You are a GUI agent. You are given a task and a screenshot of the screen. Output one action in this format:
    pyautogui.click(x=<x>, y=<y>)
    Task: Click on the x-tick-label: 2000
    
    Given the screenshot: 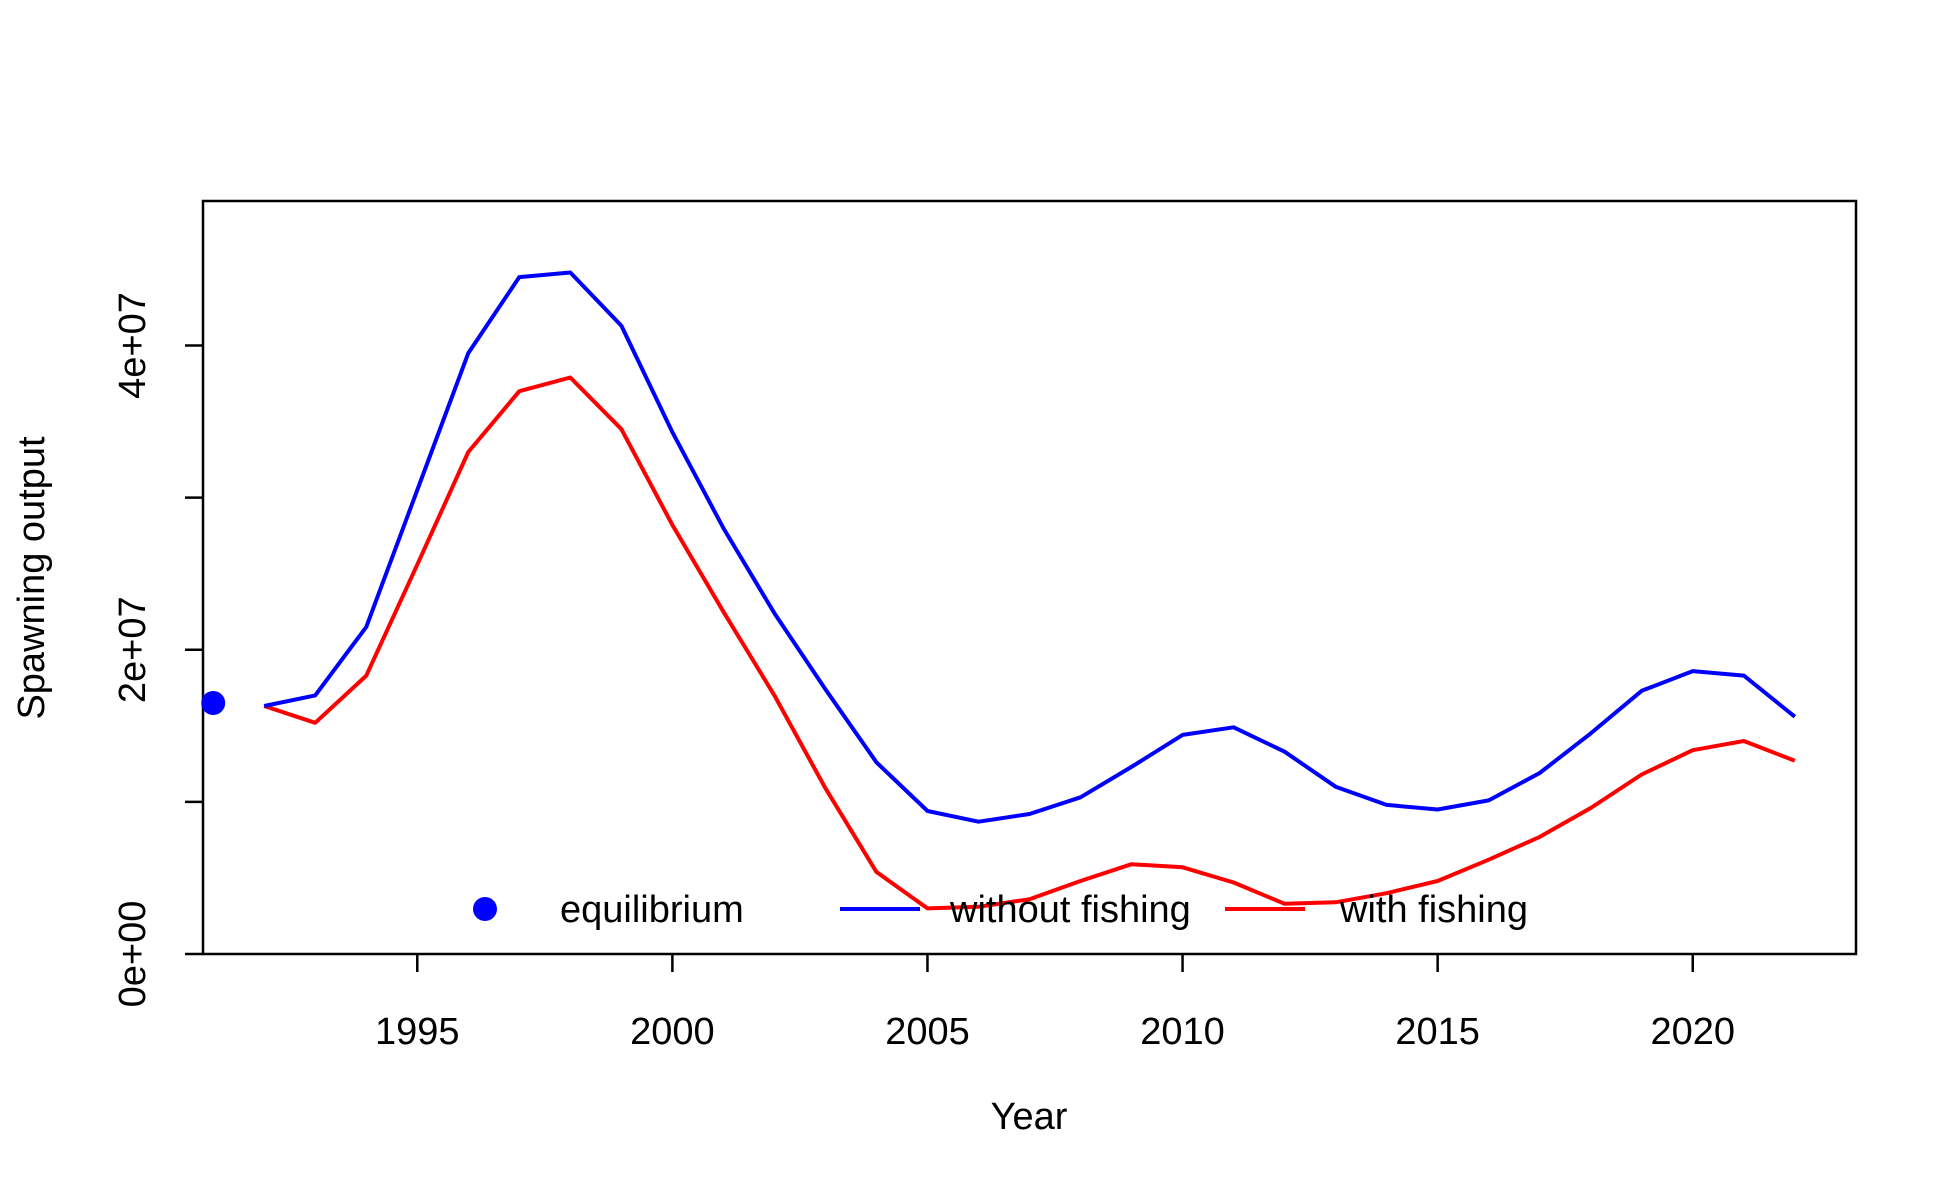 What is the action you would take?
    pyautogui.click(x=672, y=1032)
    